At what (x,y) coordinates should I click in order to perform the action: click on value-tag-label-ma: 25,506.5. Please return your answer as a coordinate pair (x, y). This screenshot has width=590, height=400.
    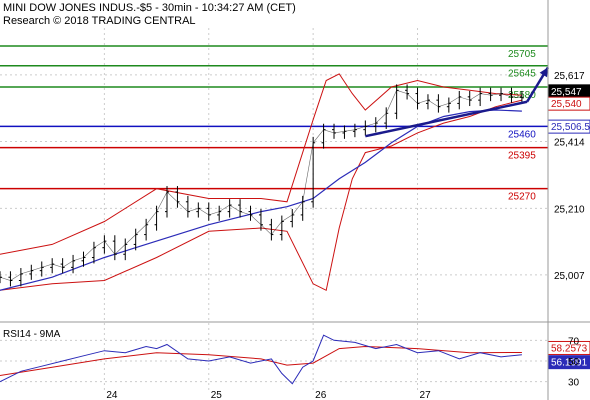
    Looking at the image, I should click on (570, 127).